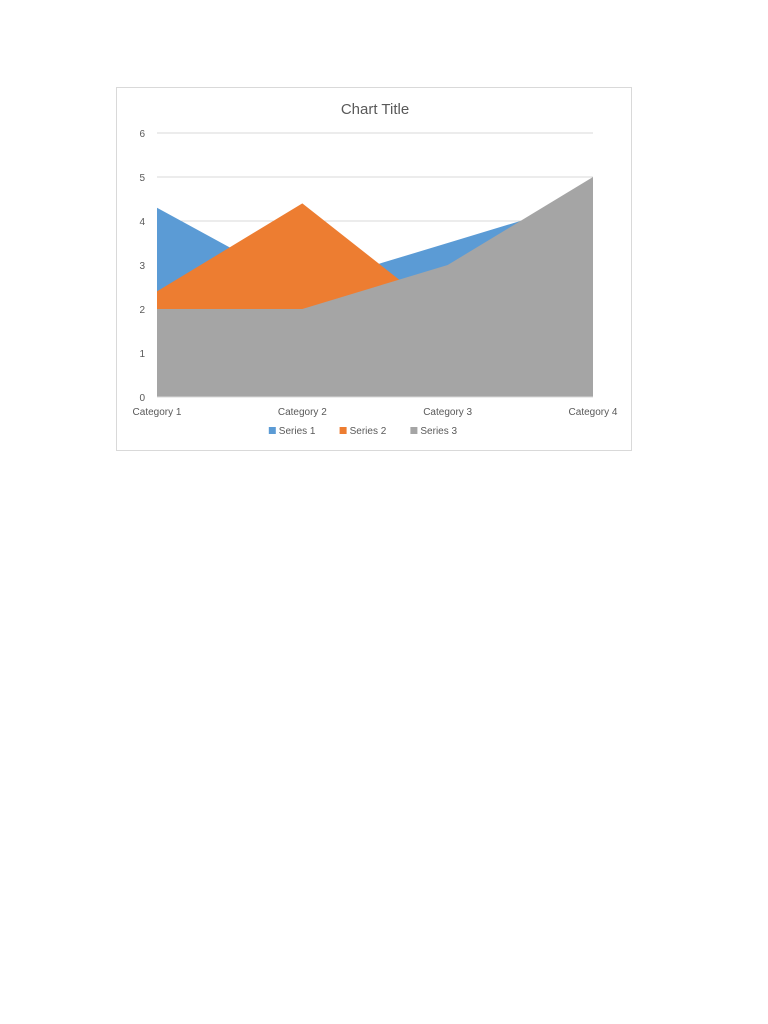  What do you see at coordinates (142, 310) in the screenshot?
I see `y-tick-label: 2` at bounding box center [142, 310].